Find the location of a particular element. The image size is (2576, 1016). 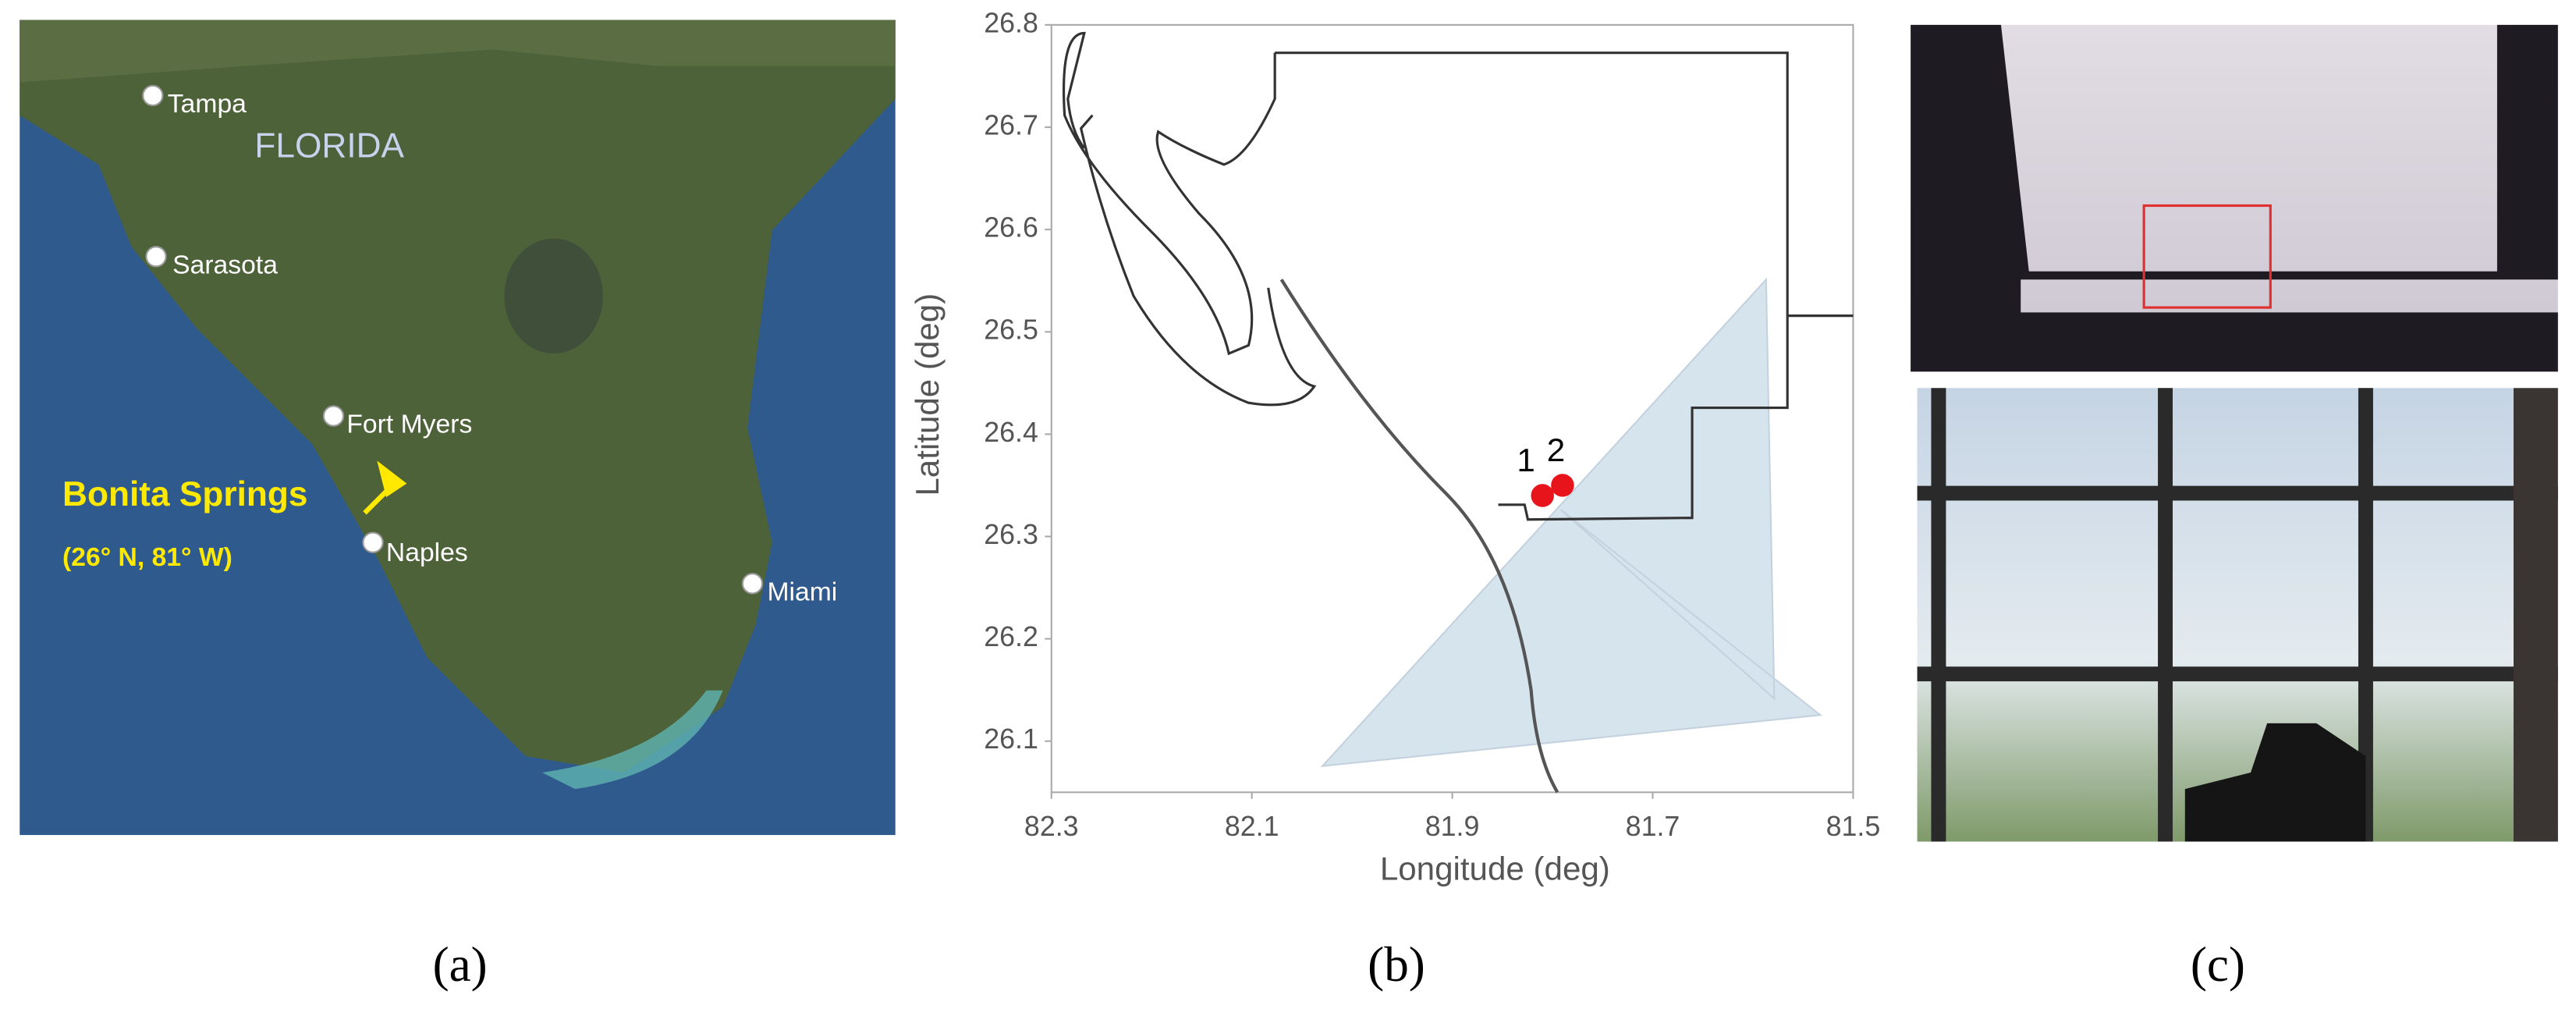

city-label: Naples is located at coordinates (427, 552).